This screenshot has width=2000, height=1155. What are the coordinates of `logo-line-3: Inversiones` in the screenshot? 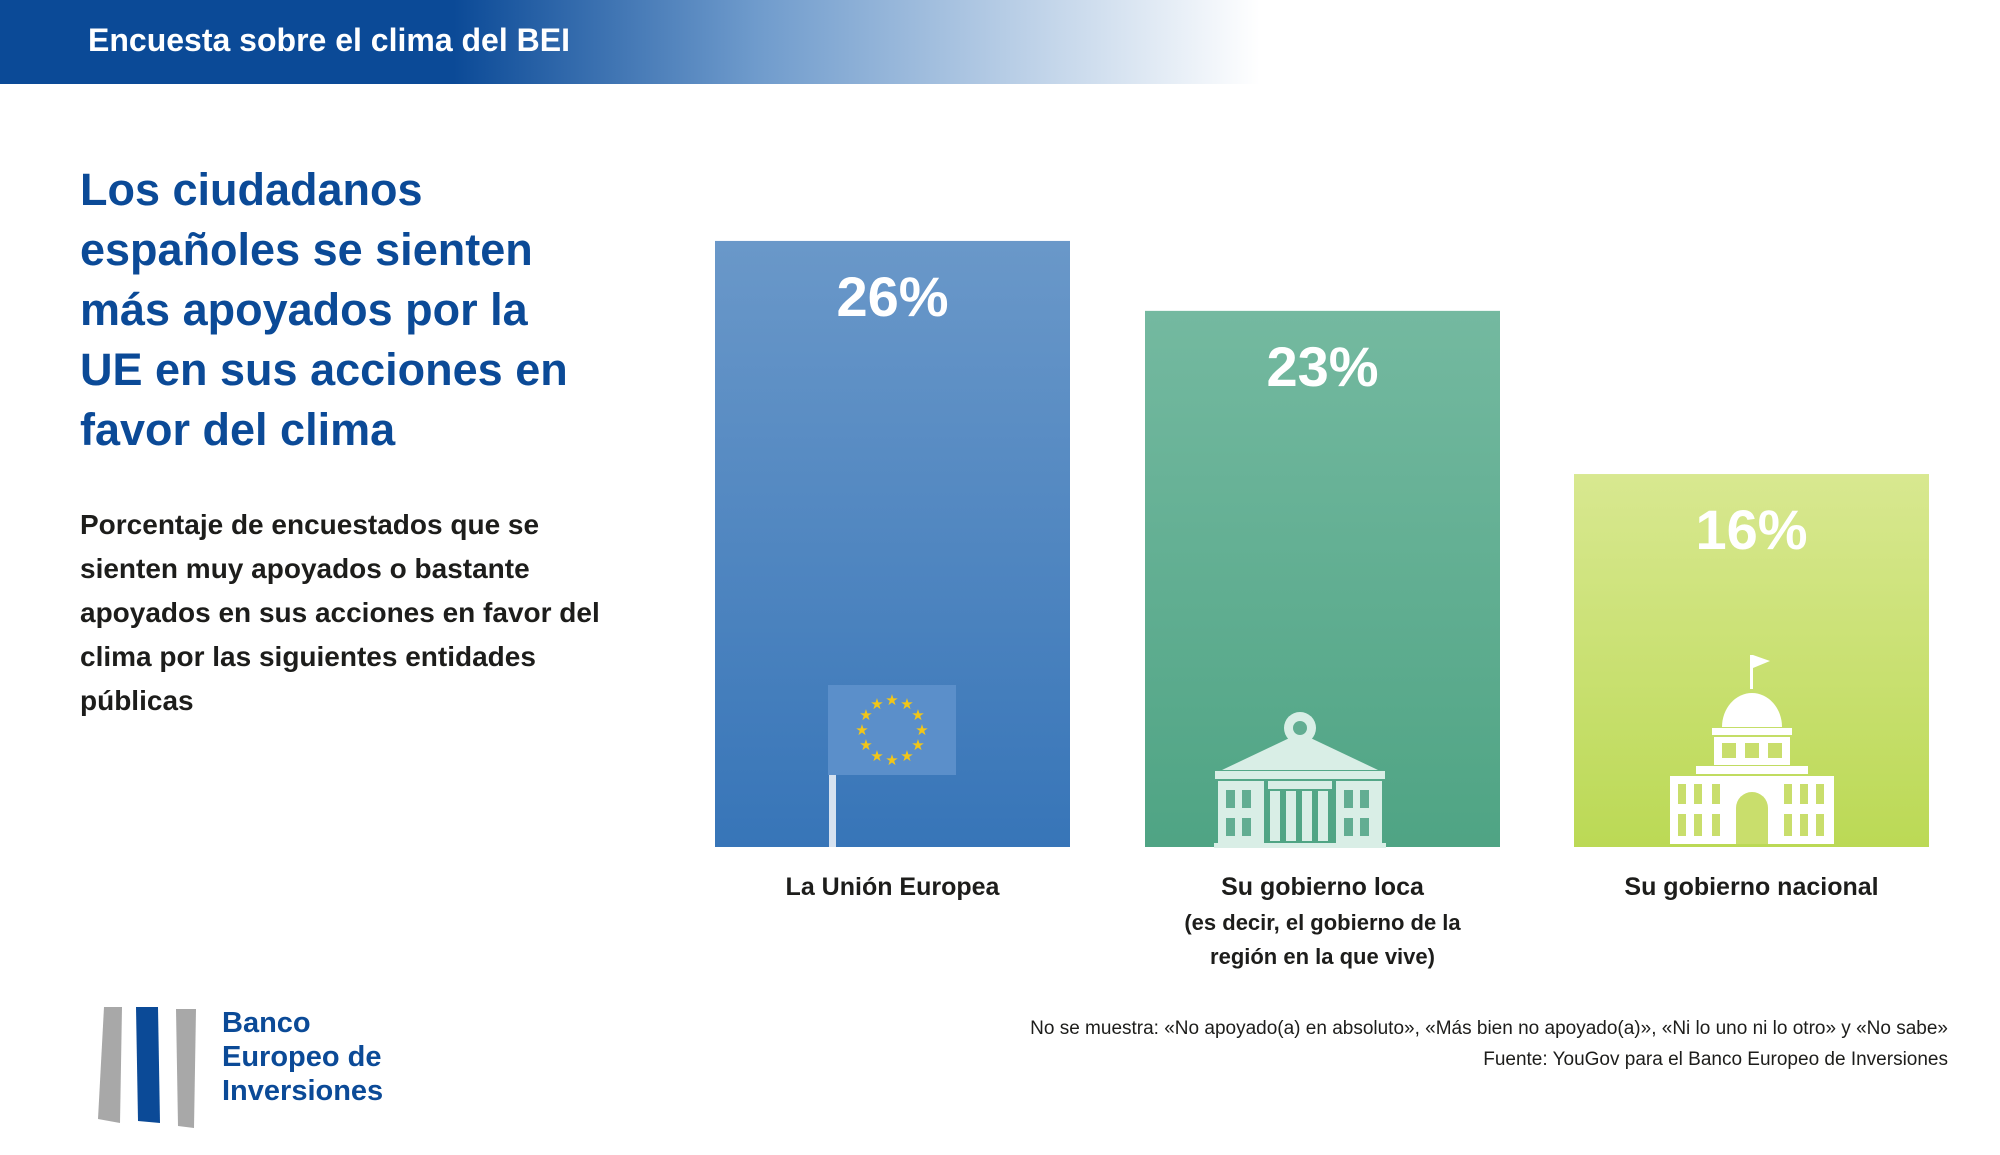 It's located at (303, 1091).